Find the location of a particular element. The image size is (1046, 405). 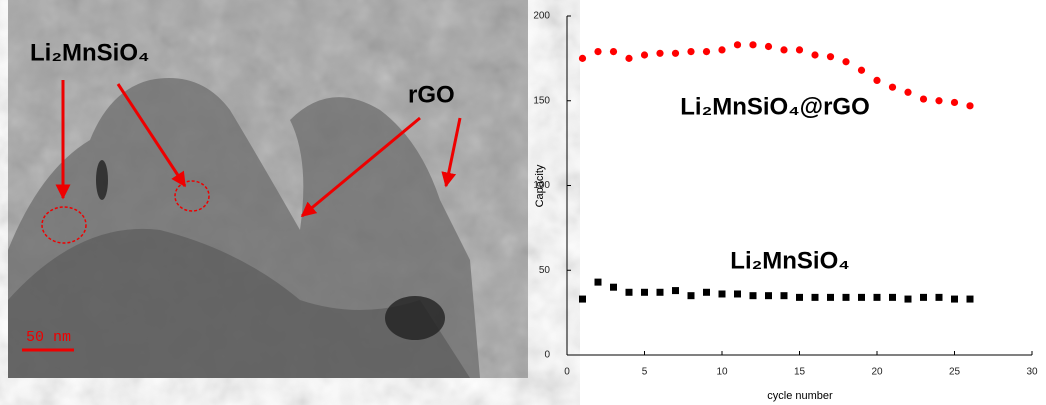

x-tick-label: 10 is located at coordinates (722, 372).